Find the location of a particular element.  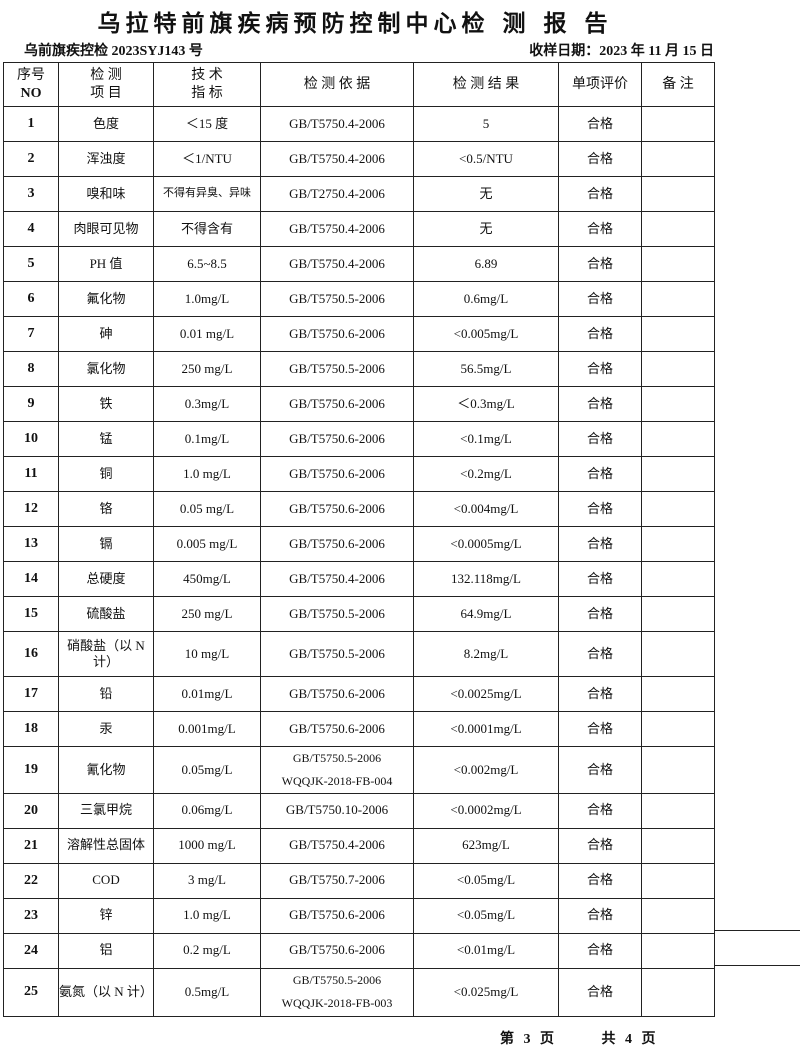

test-result: 64.9mg/L is located at coordinates (486, 614).